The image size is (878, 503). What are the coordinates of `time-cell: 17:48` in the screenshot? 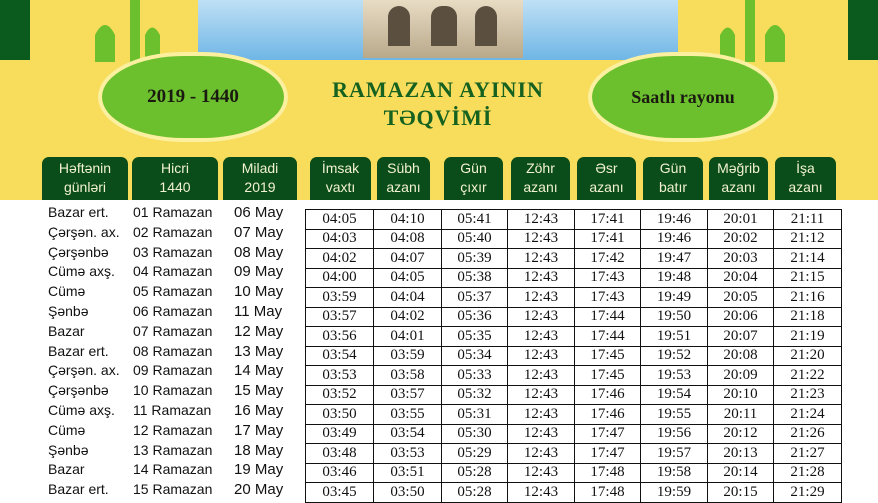 It's located at (607, 492).